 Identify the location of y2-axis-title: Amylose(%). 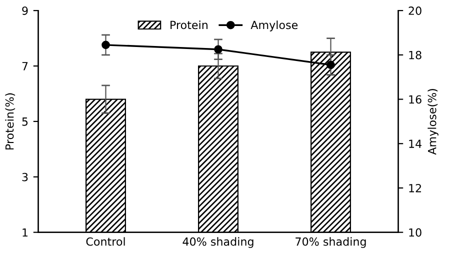
(433, 122).